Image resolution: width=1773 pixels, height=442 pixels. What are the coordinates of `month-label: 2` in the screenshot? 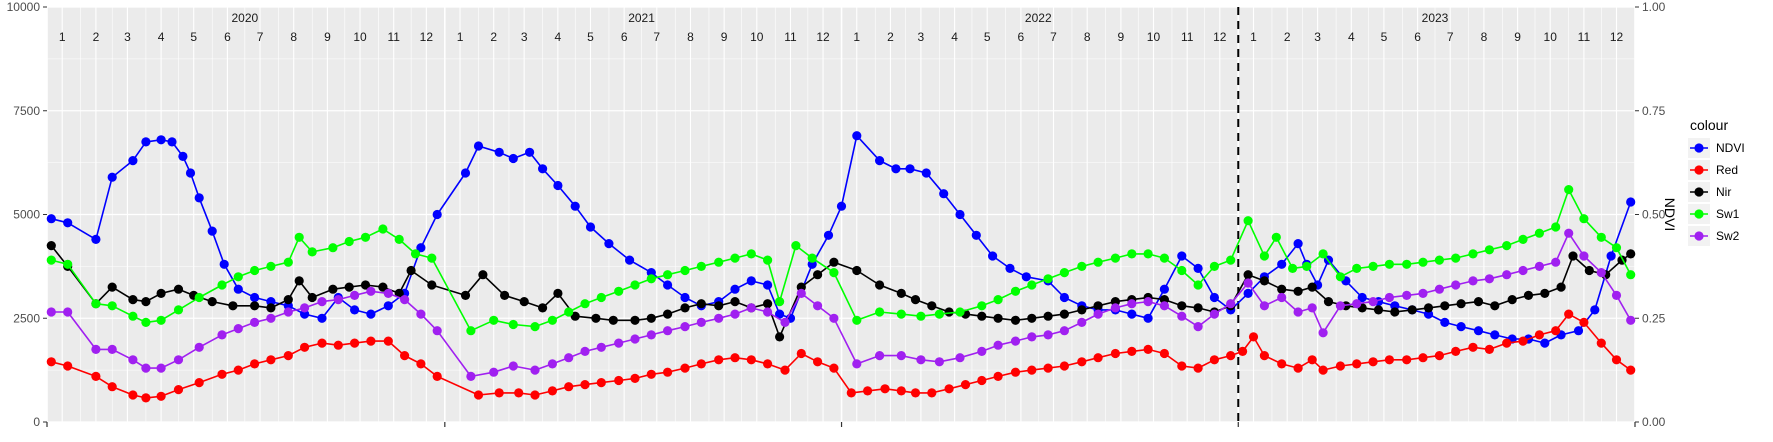 It's located at (1287, 37).